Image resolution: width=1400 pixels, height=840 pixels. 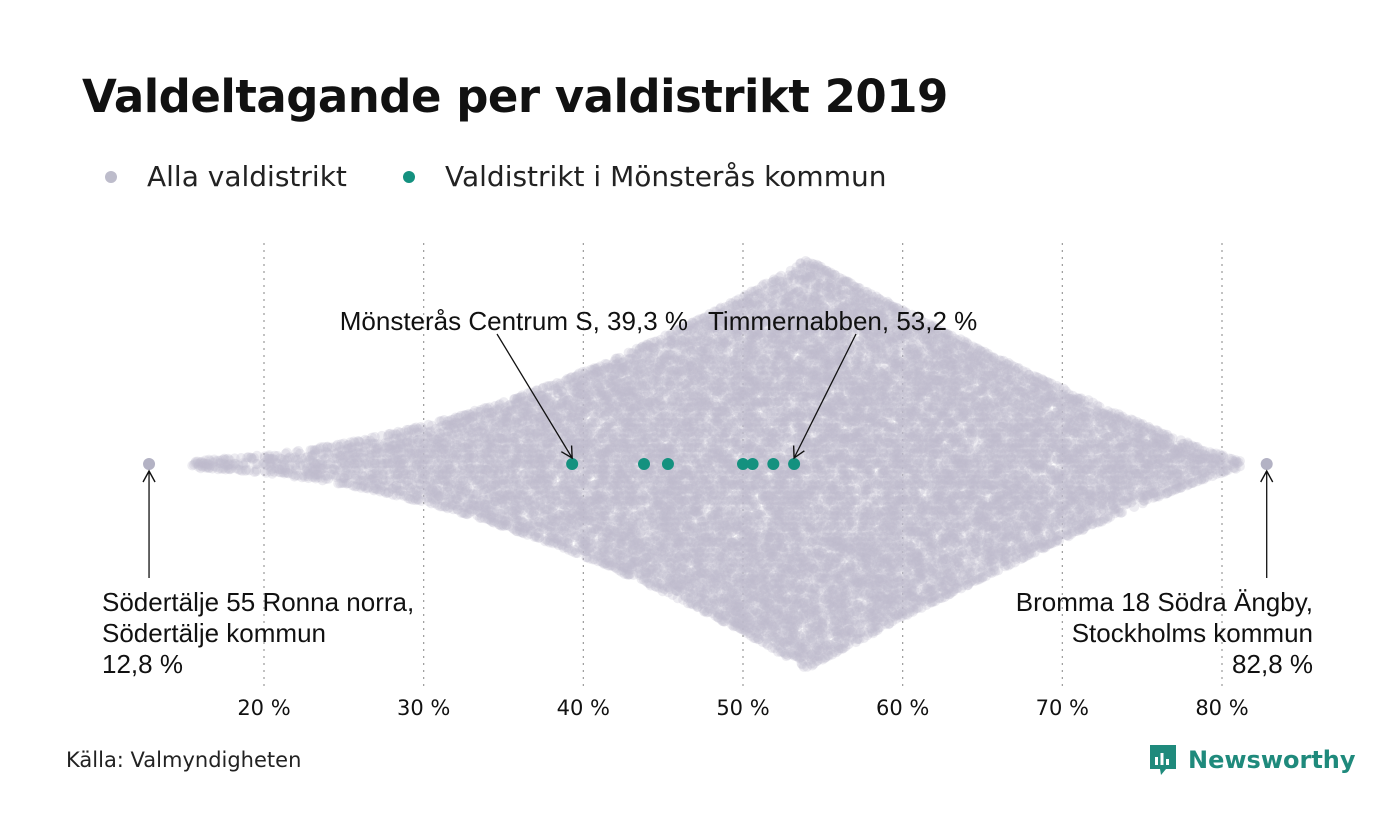 What do you see at coordinates (111, 176) in the screenshot?
I see `legend-dot-all-icon` at bounding box center [111, 176].